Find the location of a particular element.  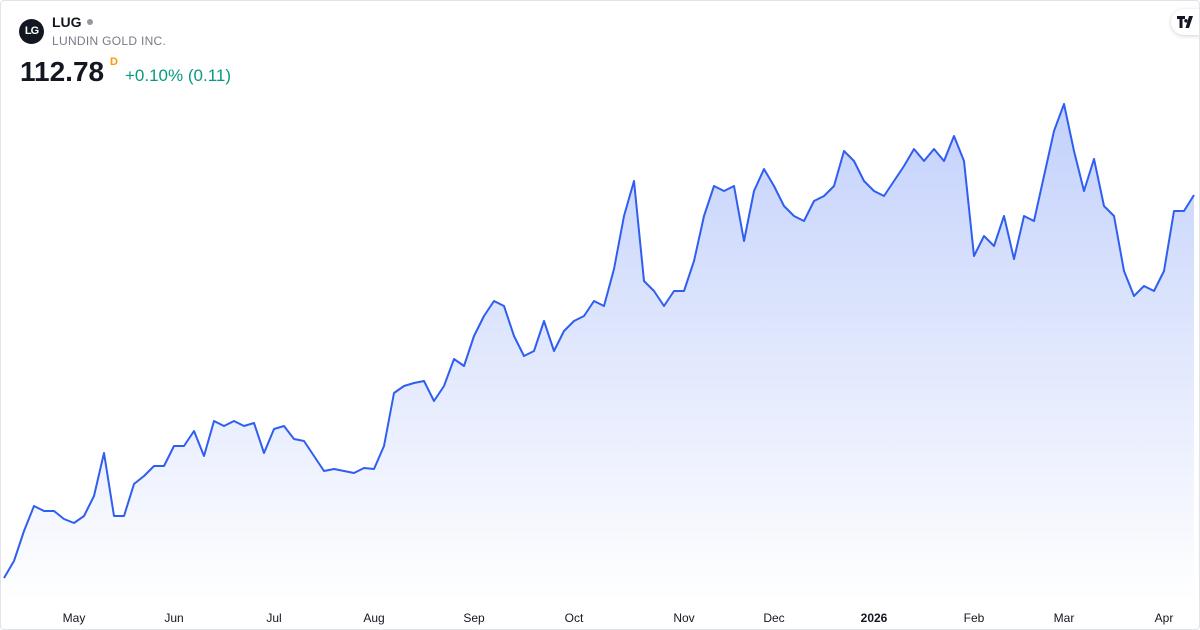

symbol: LUG is located at coordinates (67, 22).